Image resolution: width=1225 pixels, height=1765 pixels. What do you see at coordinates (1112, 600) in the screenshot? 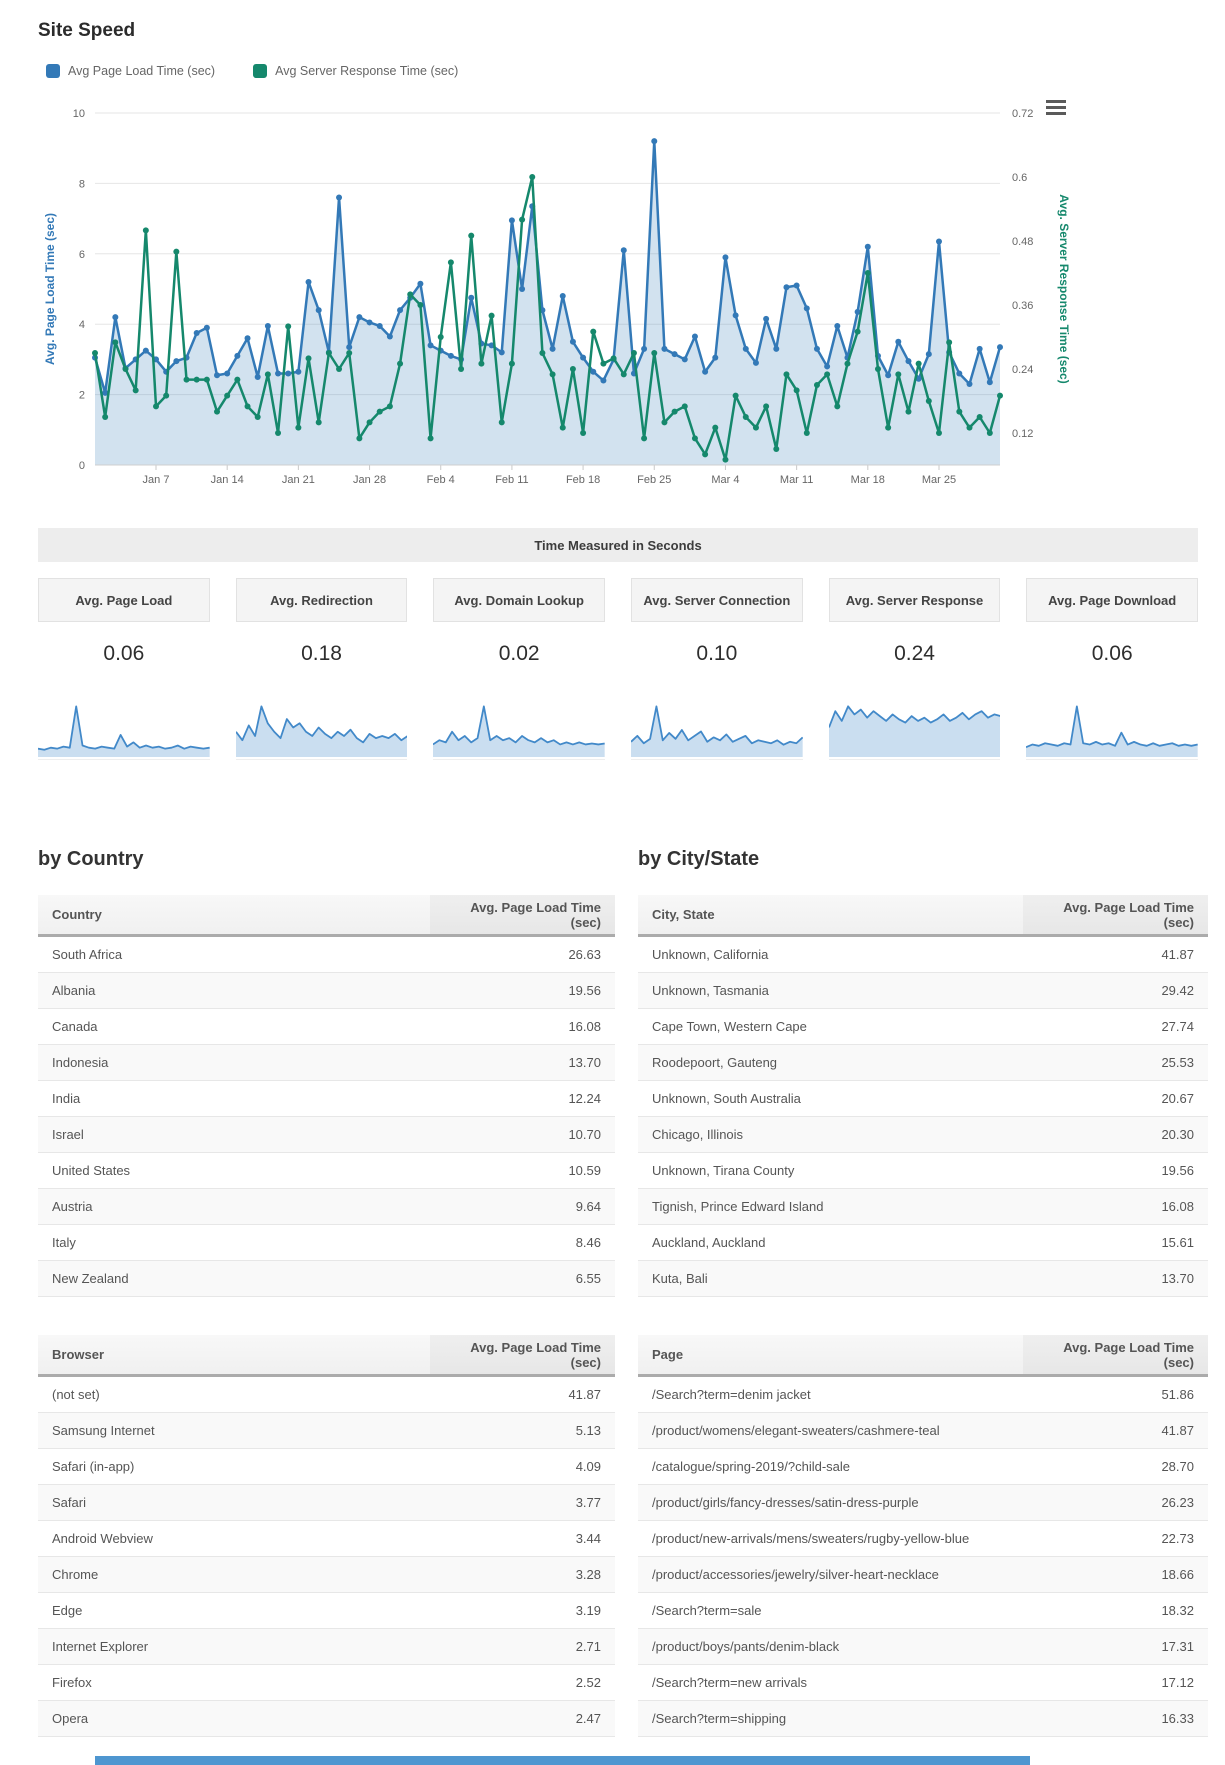
I see `metric-card-title: Avg. Page Download` at bounding box center [1112, 600].